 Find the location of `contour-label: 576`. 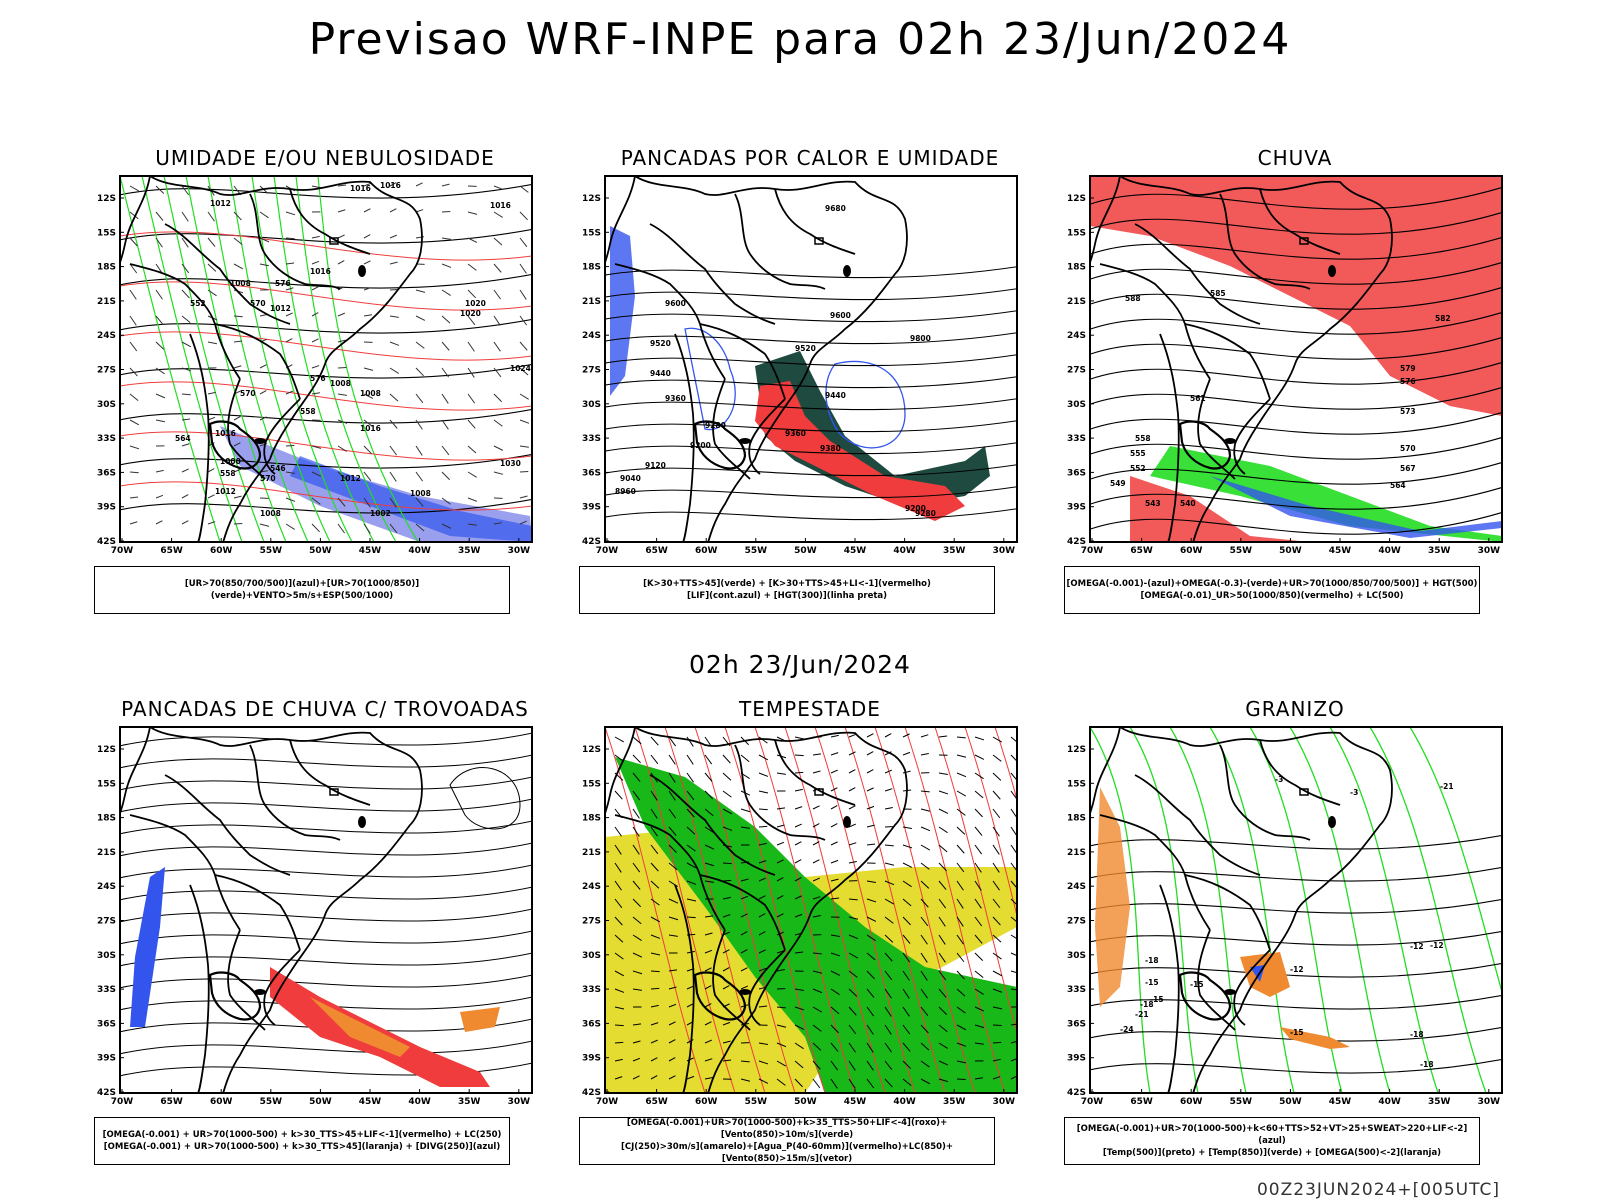

contour-label: 576 is located at coordinates (283, 283).